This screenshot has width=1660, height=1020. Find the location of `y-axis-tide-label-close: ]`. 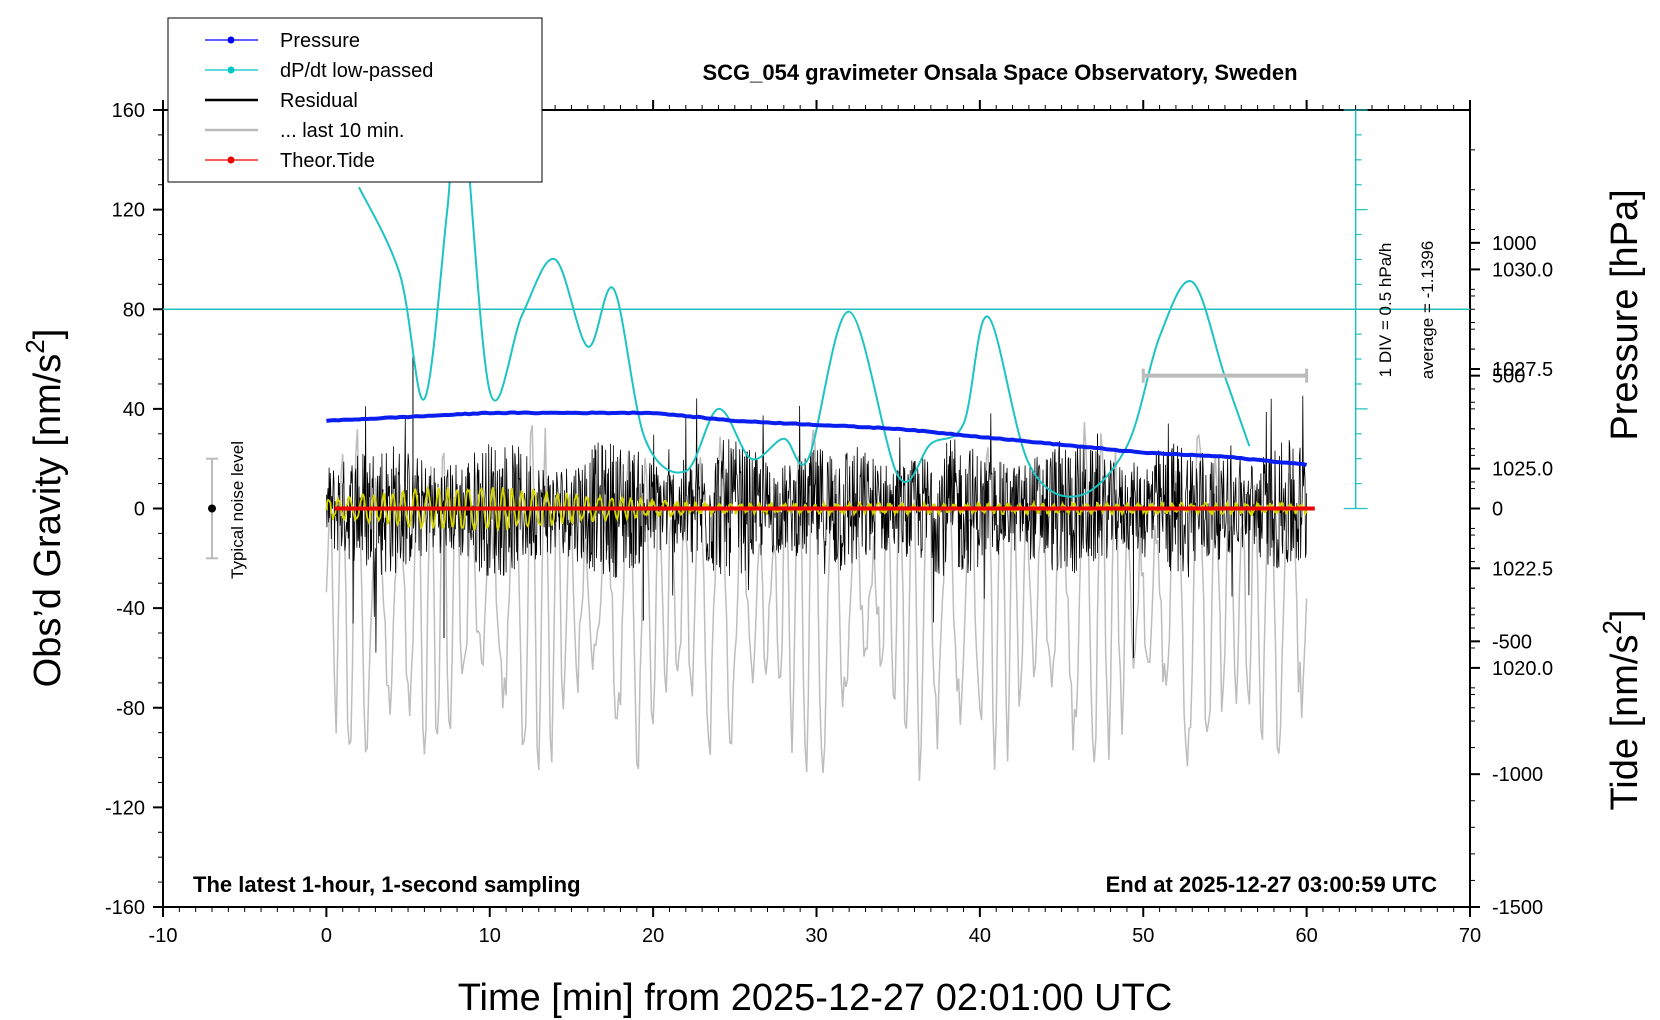

y-axis-tide-label-close: ] is located at coordinates (1625, 614).